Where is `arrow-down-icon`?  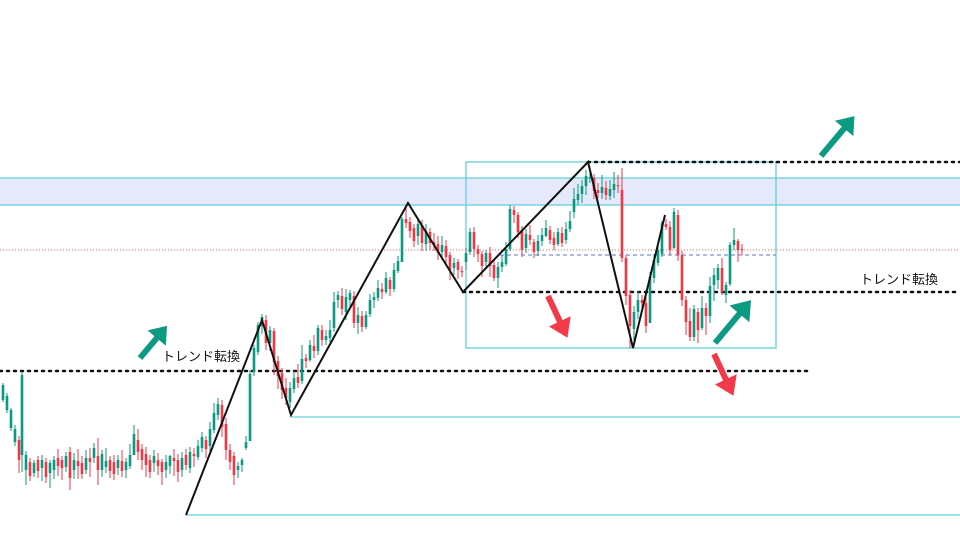 arrow-down-icon is located at coordinates (724, 374).